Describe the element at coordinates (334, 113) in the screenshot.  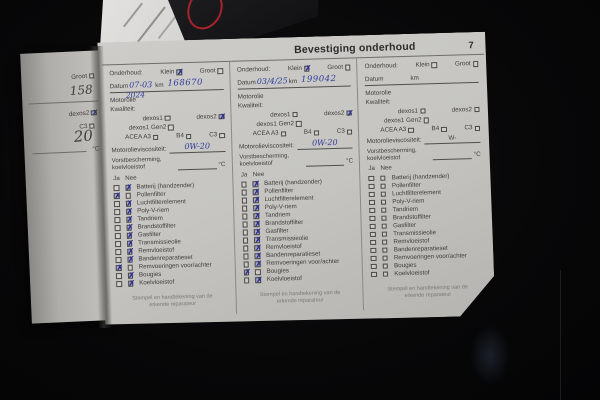
I see `dexos2-label: dexos2` at that location.